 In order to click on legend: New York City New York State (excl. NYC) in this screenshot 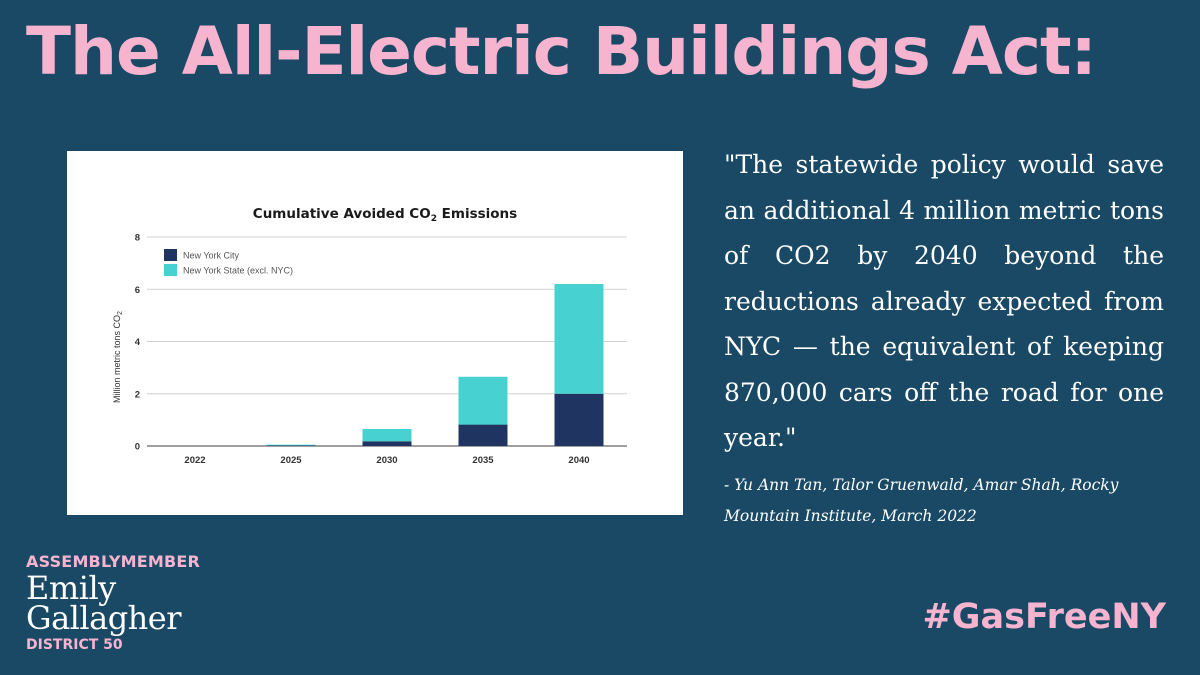, I will do `click(228, 262)`.